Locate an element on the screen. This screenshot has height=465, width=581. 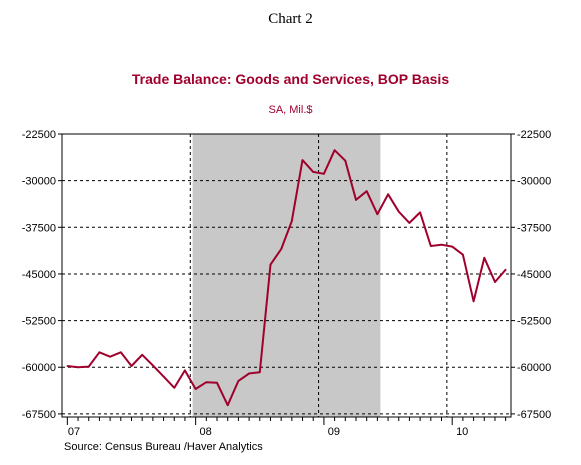
y-tick-label-left: -22500 is located at coordinates (39, 135).